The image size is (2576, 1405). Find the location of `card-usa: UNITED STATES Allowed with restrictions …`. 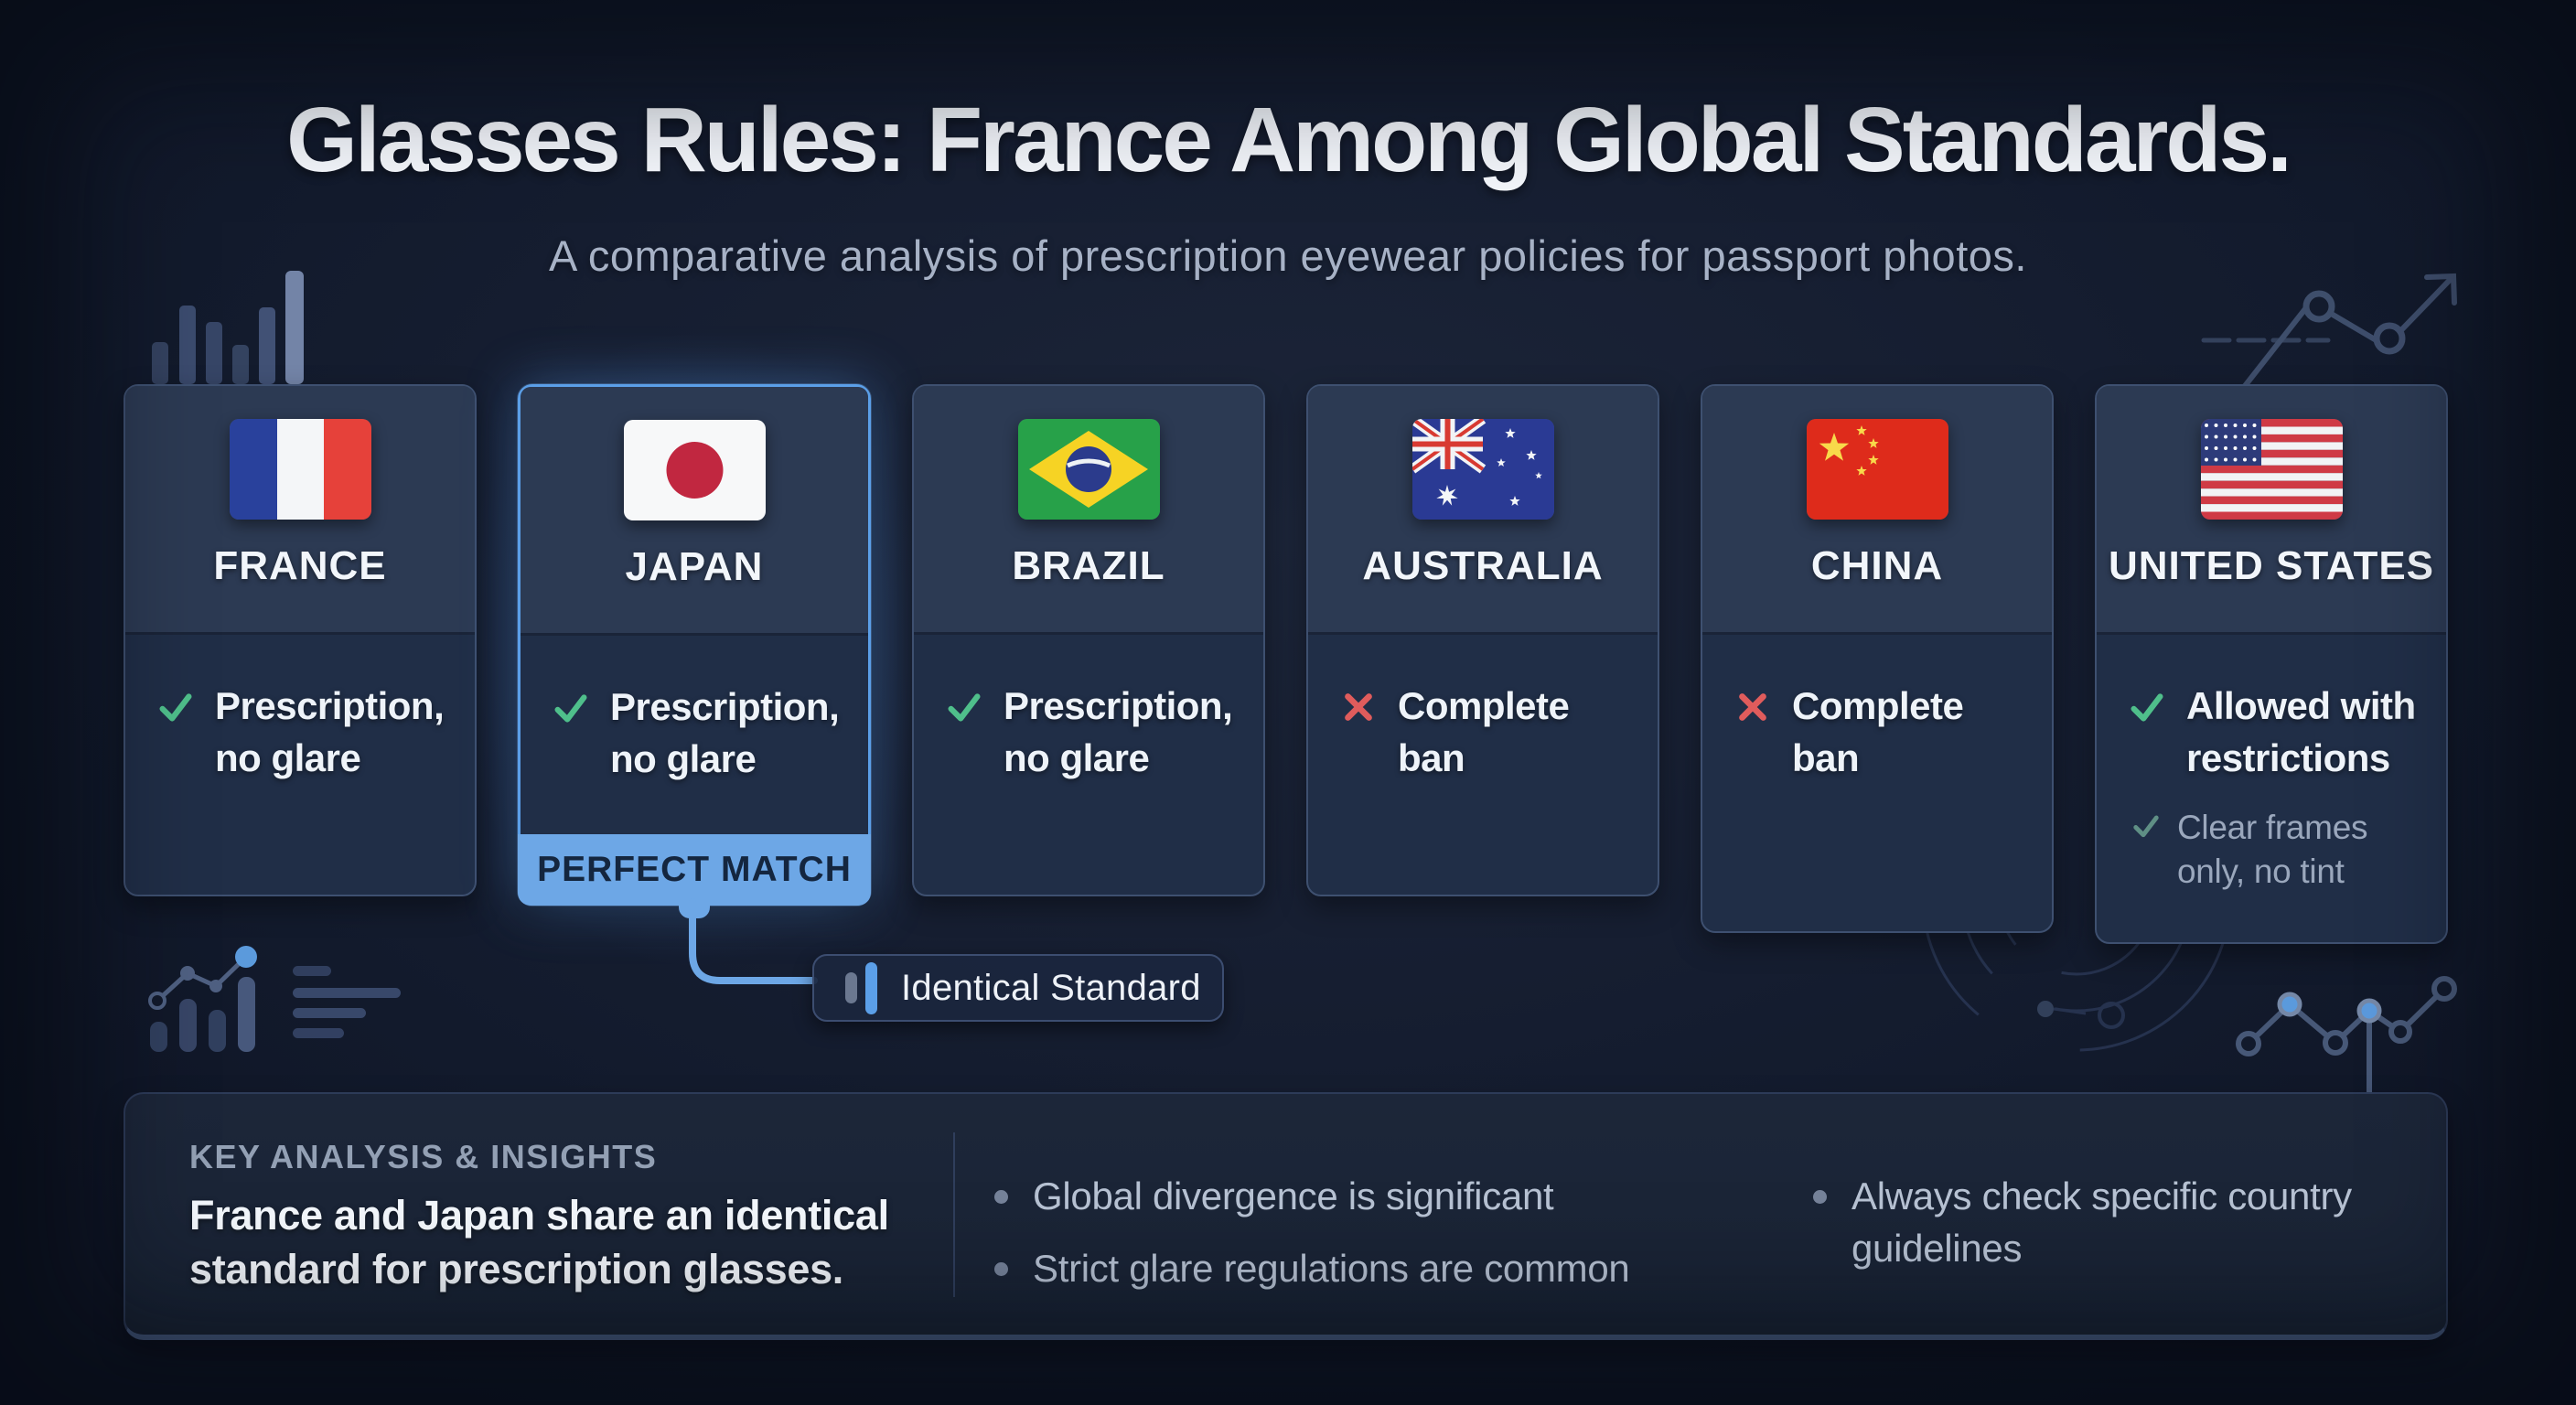

card-usa: UNITED STATES Allowed with restrictions … is located at coordinates (2272, 664).